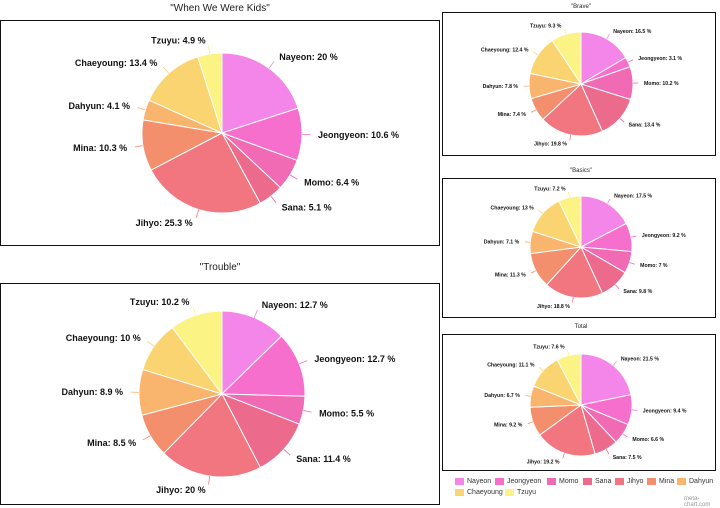 This screenshot has height=508, width=720. What do you see at coordinates (654, 266) in the screenshot?
I see `slice-label-basics-momo: Momo: 7 %` at bounding box center [654, 266].